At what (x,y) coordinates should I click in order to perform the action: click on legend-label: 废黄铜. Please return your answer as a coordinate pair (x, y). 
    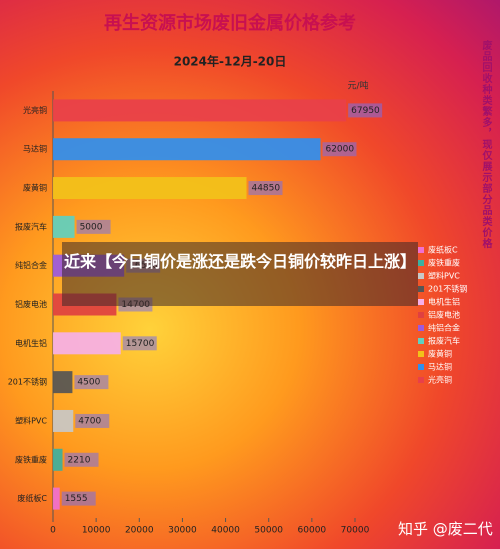
    Looking at the image, I should click on (440, 354).